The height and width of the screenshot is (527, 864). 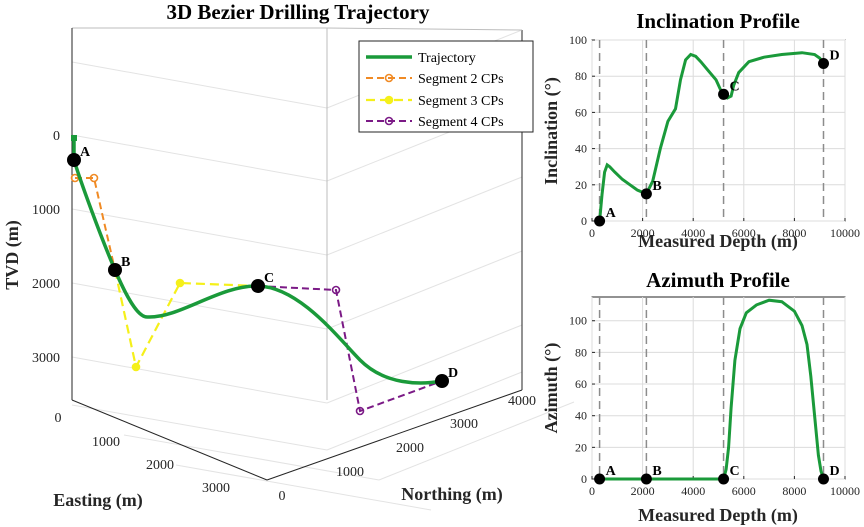 I want to click on northing-ticks: 0 1000 2000 3000 4000, so click(x=408, y=449).